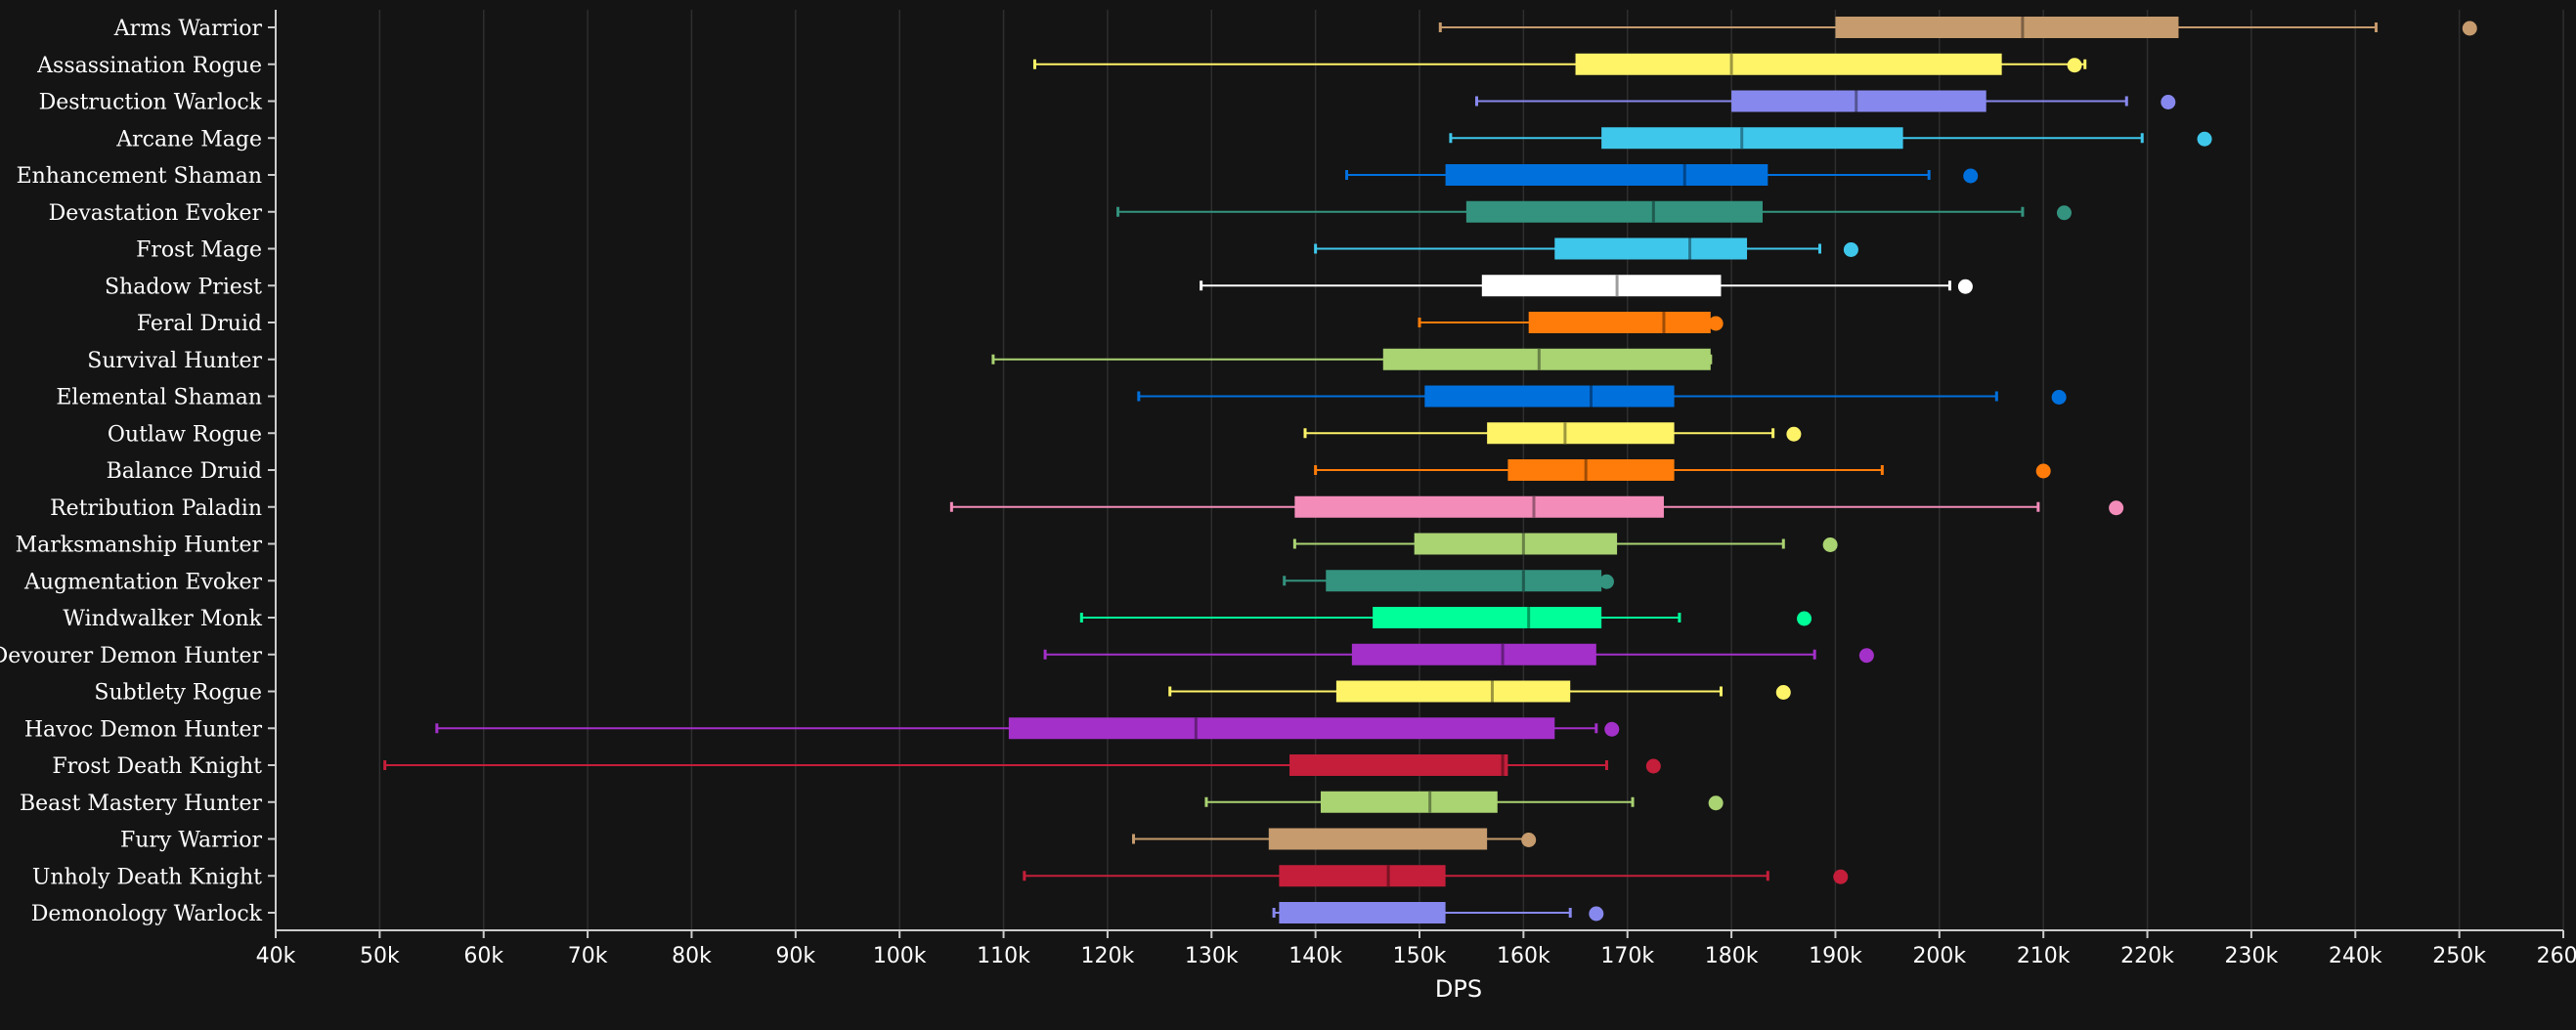  Describe the element at coordinates (139, 176) in the screenshot. I see `category-label: Enhancement Shaman` at that location.